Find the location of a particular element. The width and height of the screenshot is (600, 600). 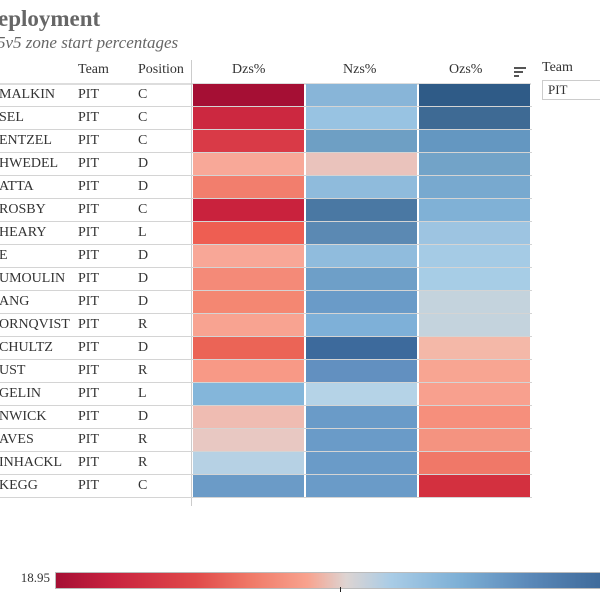

player-name: MALKIN is located at coordinates (27, 94).